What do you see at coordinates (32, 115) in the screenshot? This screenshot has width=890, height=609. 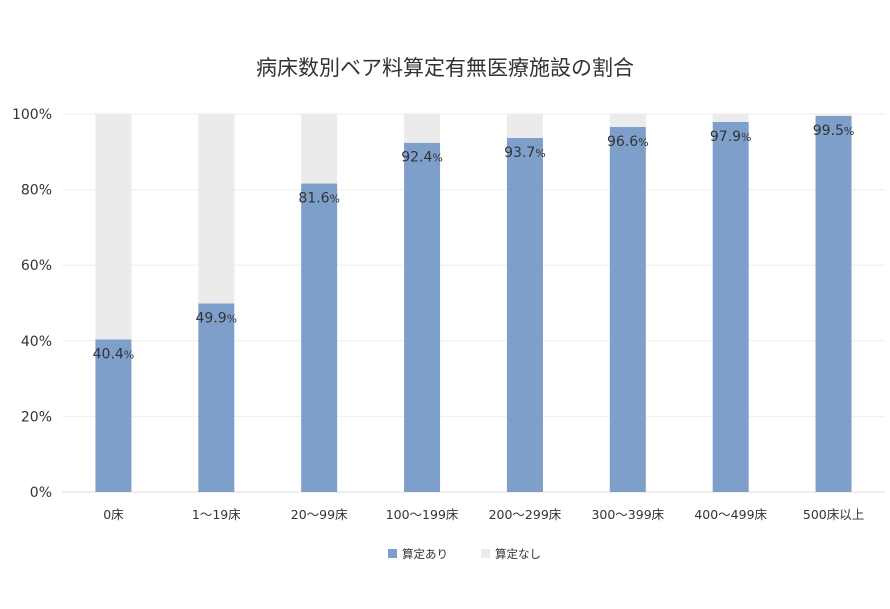 I see `y-tick-label: 100%` at bounding box center [32, 115].